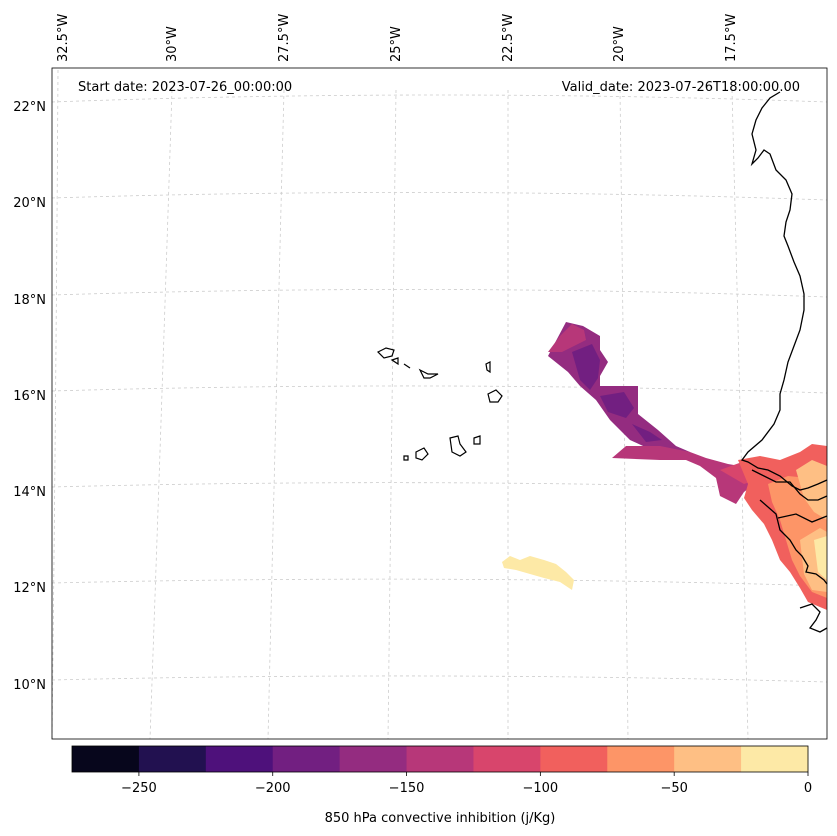  I want to click on guinea-coast, so click(813, 618).